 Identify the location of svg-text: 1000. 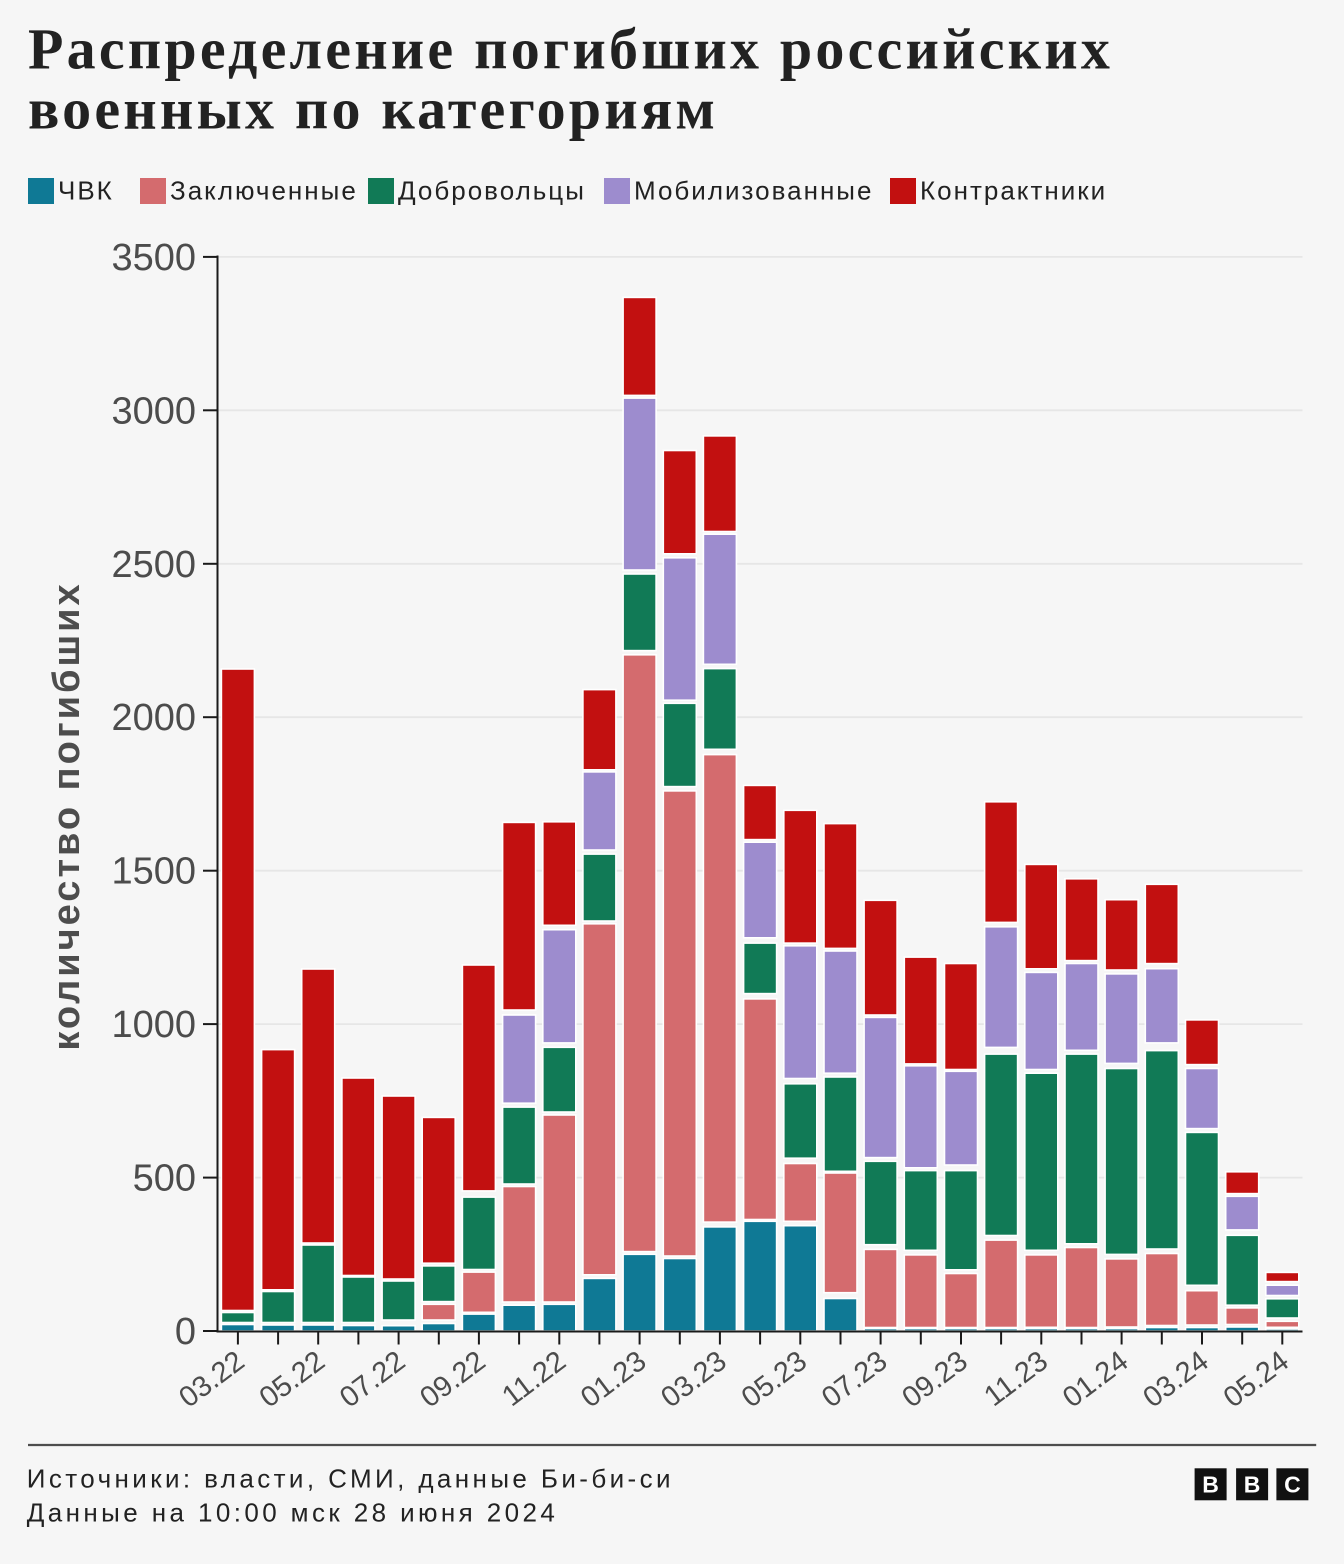
(153, 1025).